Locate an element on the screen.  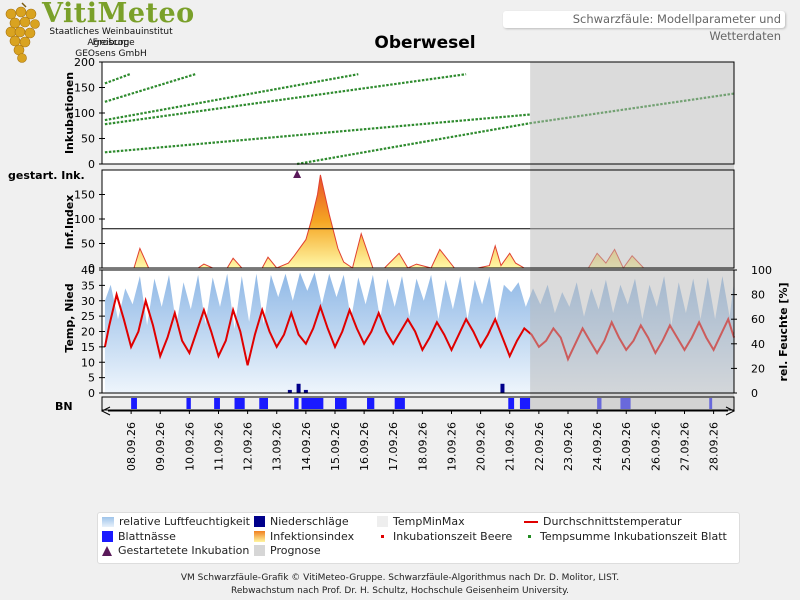
weather-tick-label: 0 is located at coordinates (91, 393).